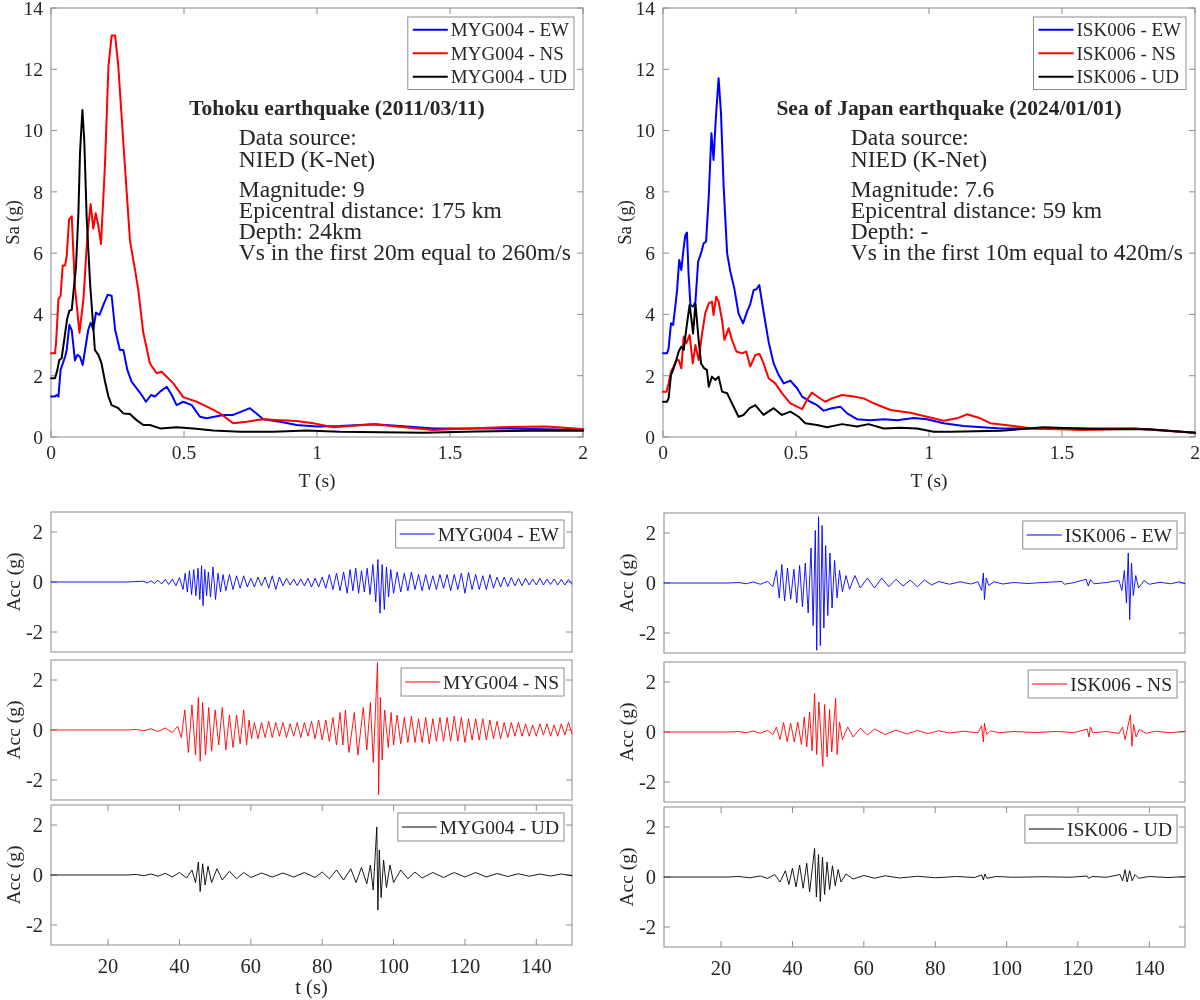  What do you see at coordinates (949, 108) in the screenshot?
I see `text: Sea of Japan earthquake (2024/01/01)` at bounding box center [949, 108].